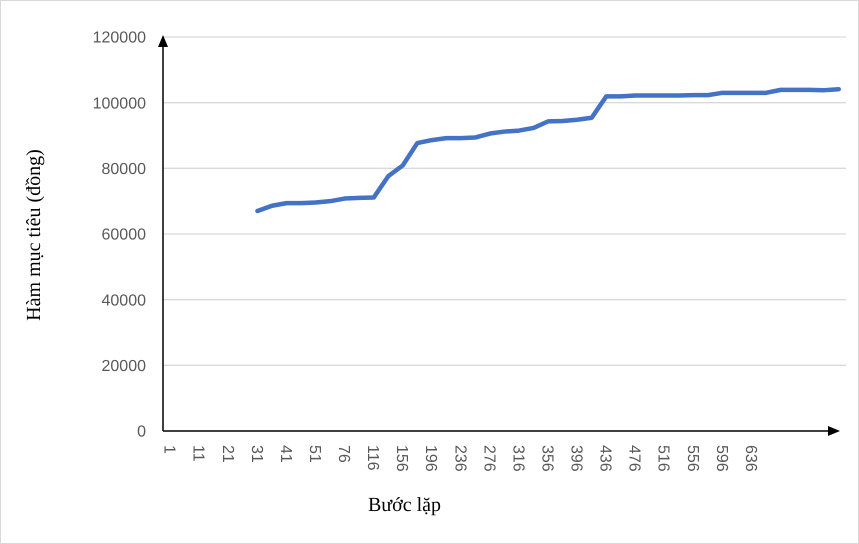 The height and width of the screenshot is (544, 859). I want to click on x-tick-label: 596, so click(721, 458).